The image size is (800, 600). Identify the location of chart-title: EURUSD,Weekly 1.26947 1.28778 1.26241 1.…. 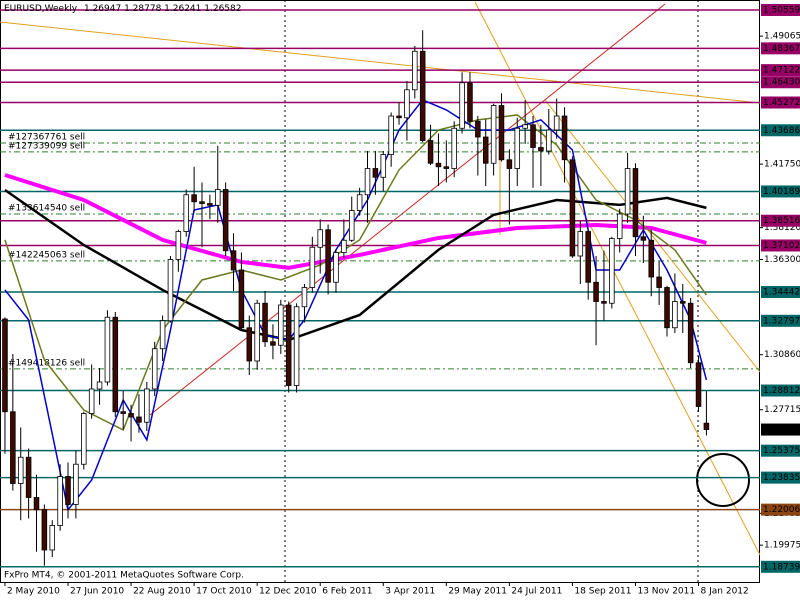
(122, 9).